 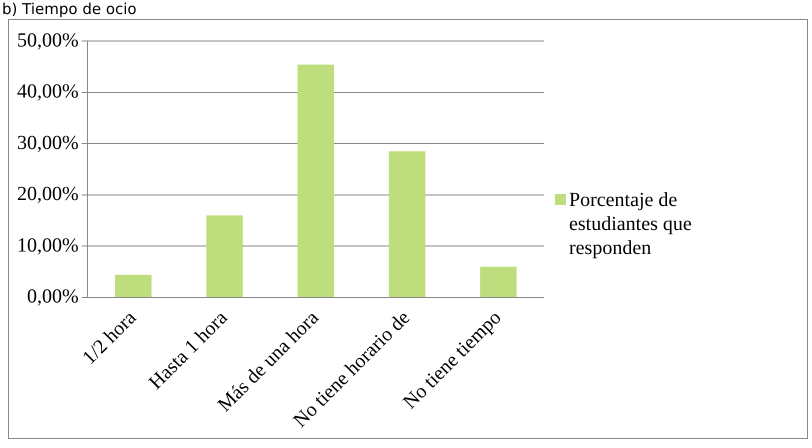 What do you see at coordinates (47, 40) in the screenshot?
I see `y-tick-label: 50,00%` at bounding box center [47, 40].